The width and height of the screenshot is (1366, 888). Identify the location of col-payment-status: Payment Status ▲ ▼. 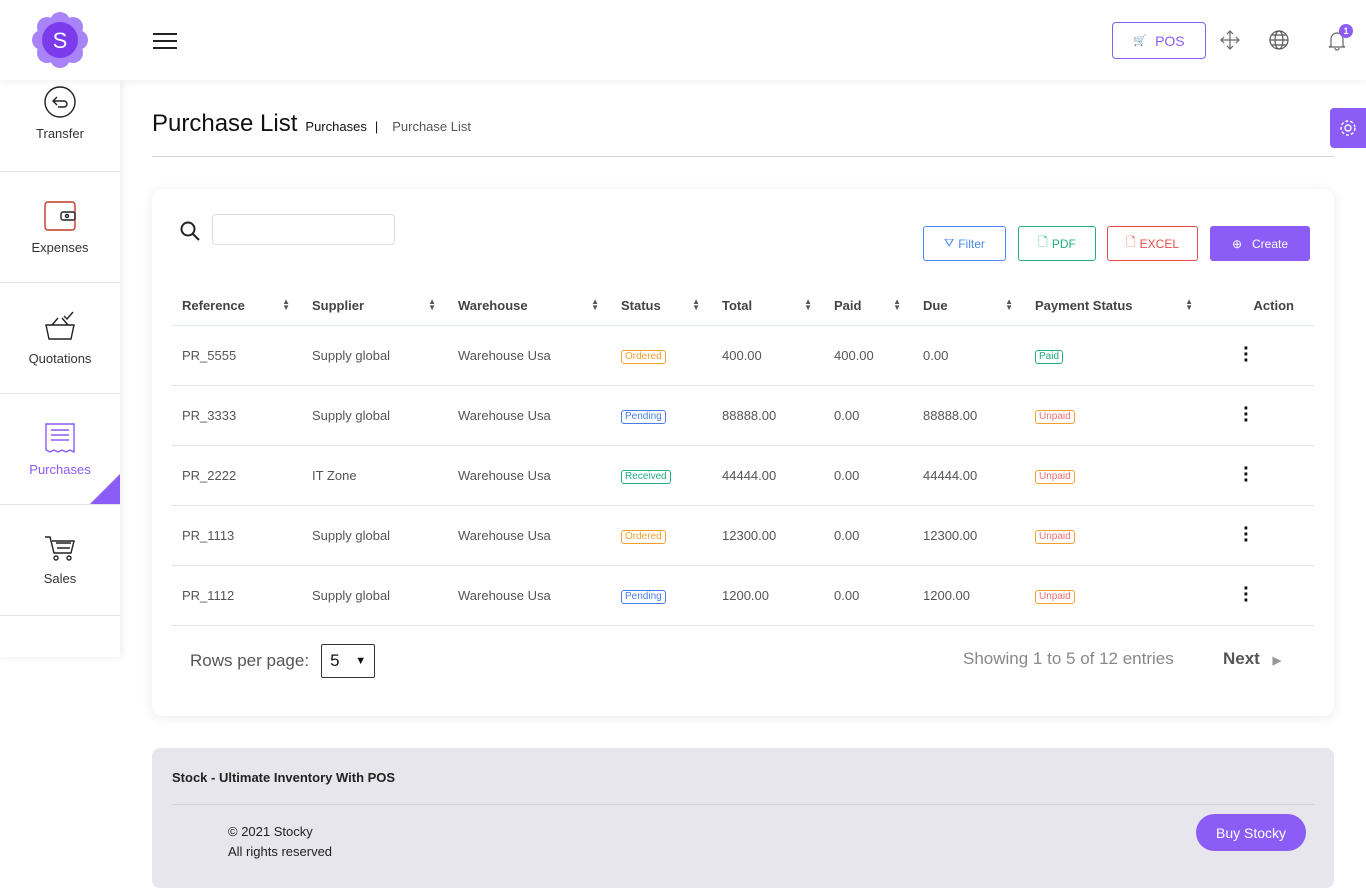
(1115, 306).